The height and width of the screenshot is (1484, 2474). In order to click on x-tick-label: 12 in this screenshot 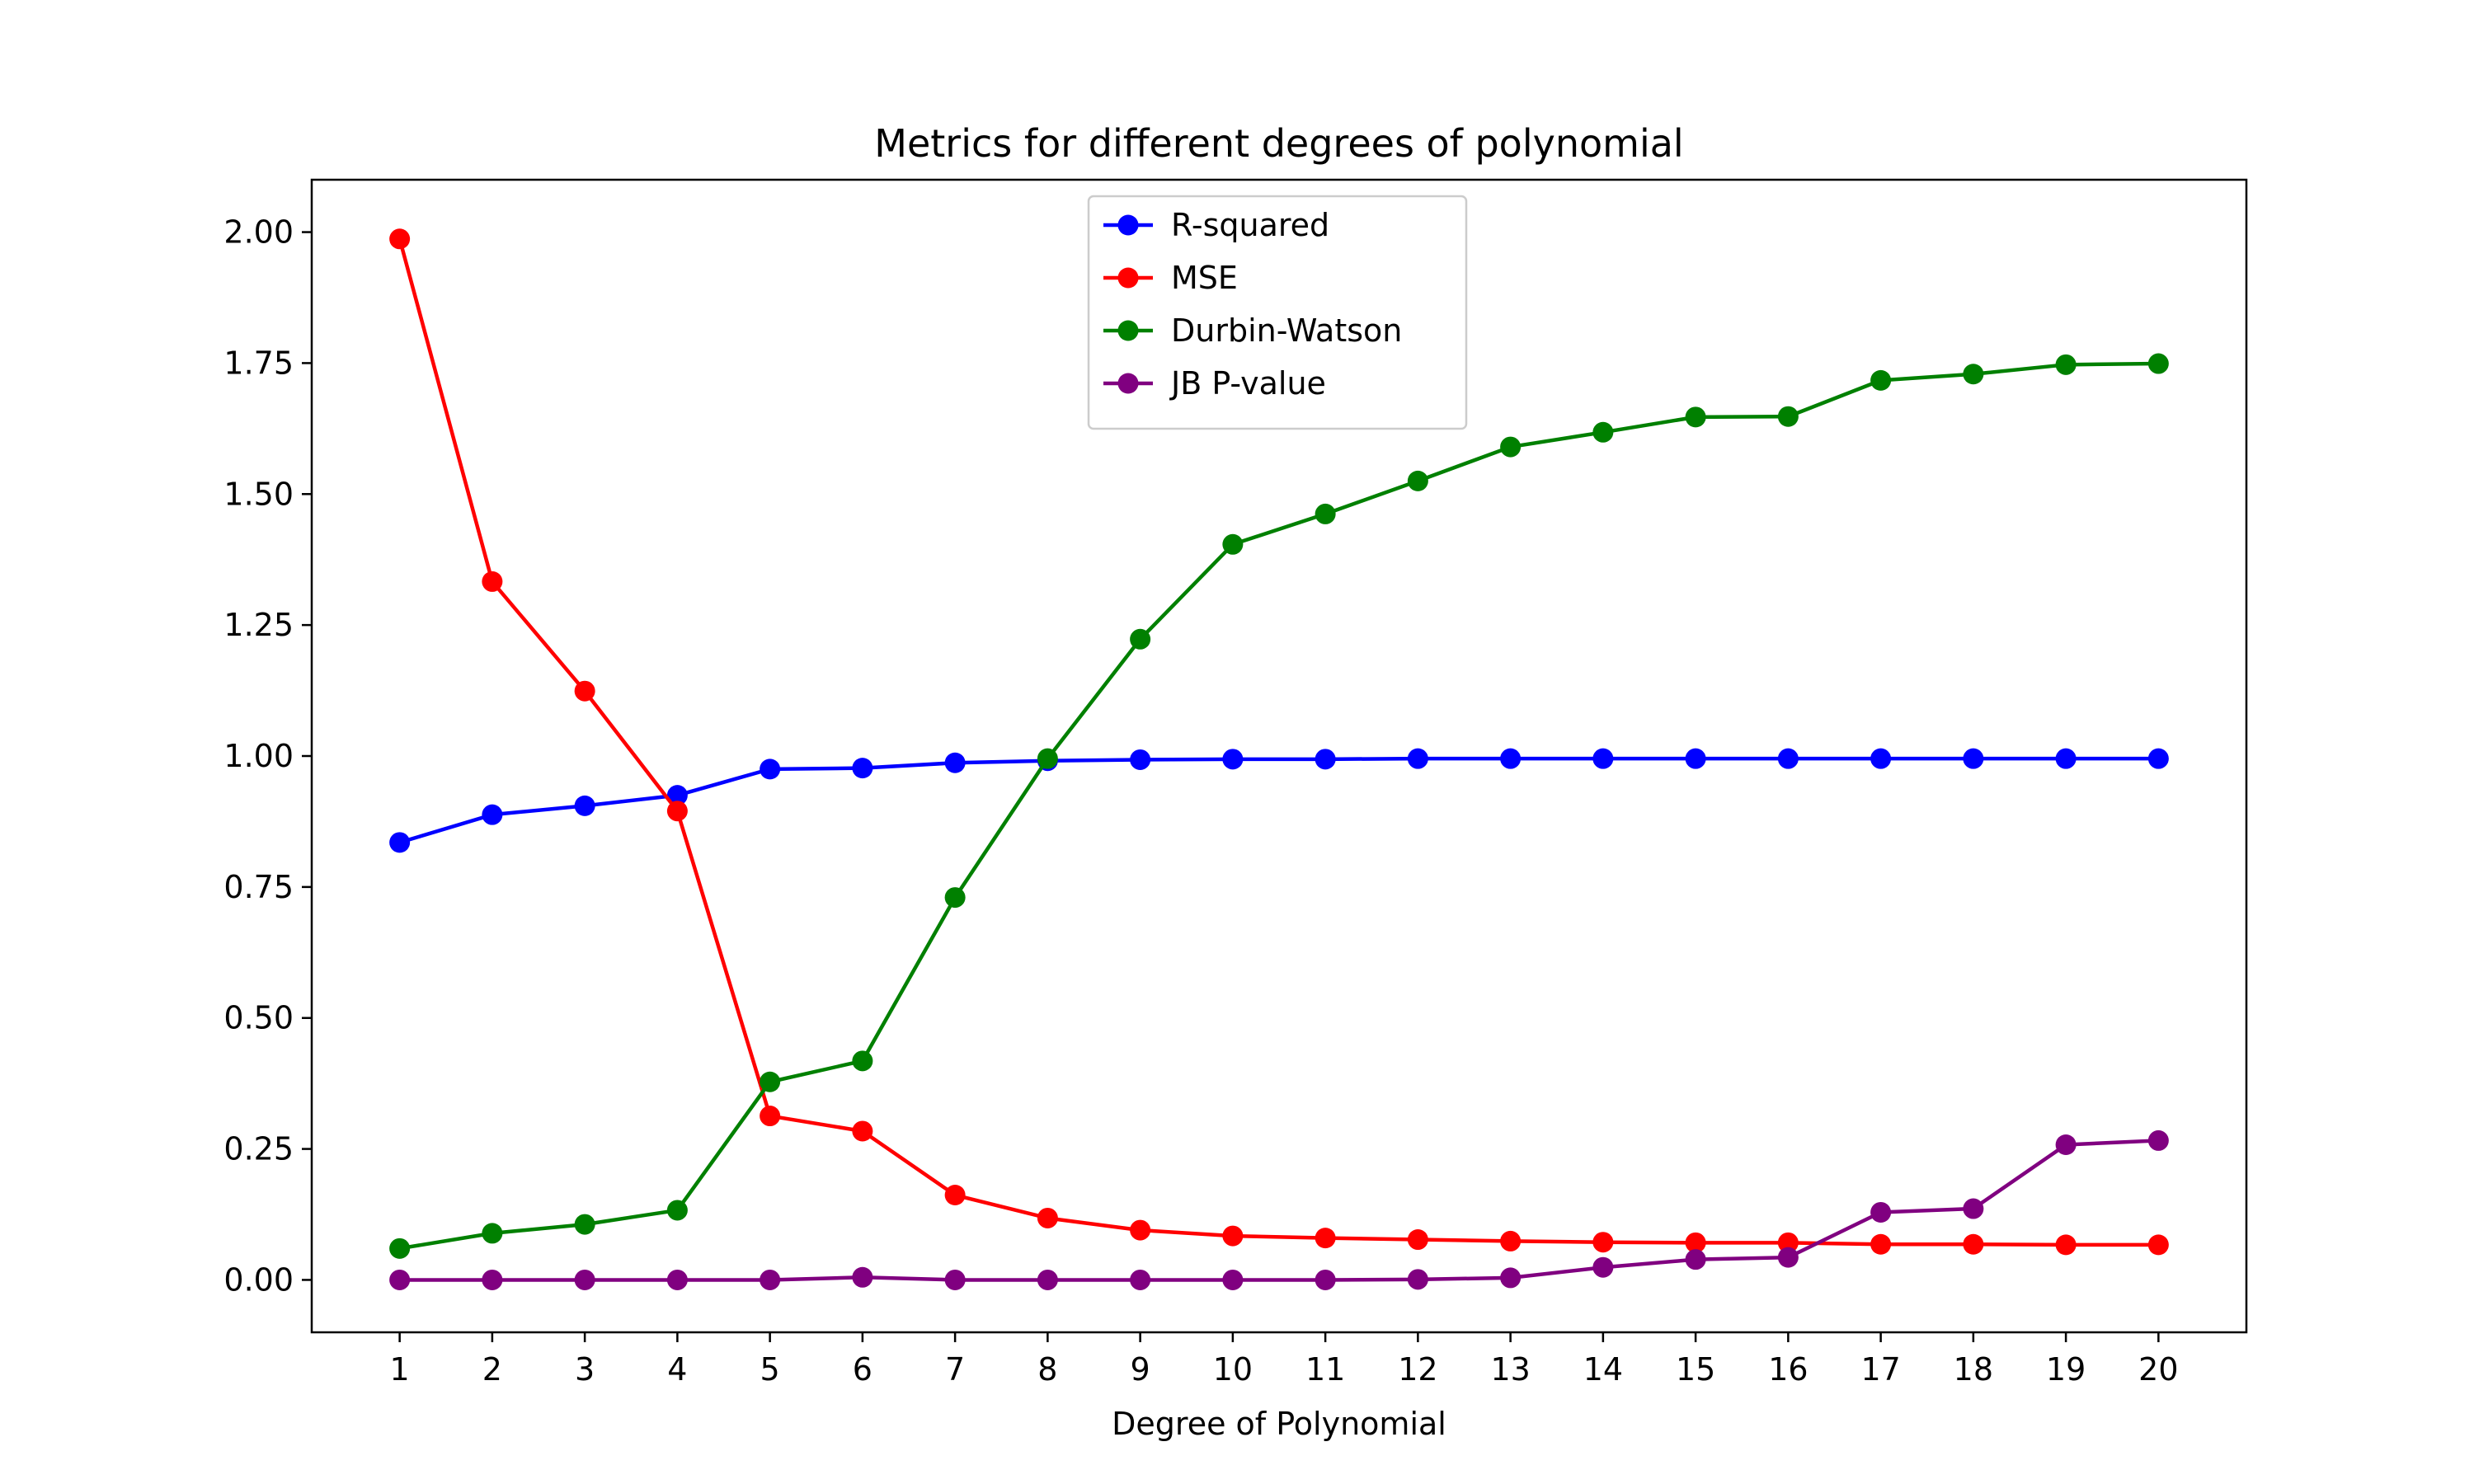, I will do `click(1417, 1369)`.